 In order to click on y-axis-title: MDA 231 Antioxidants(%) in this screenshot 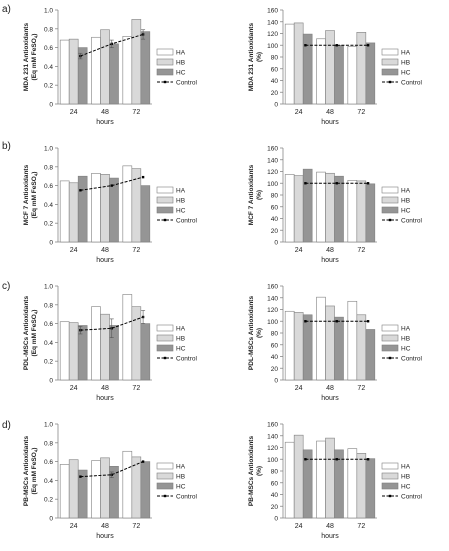, I will do `click(255, 57)`.